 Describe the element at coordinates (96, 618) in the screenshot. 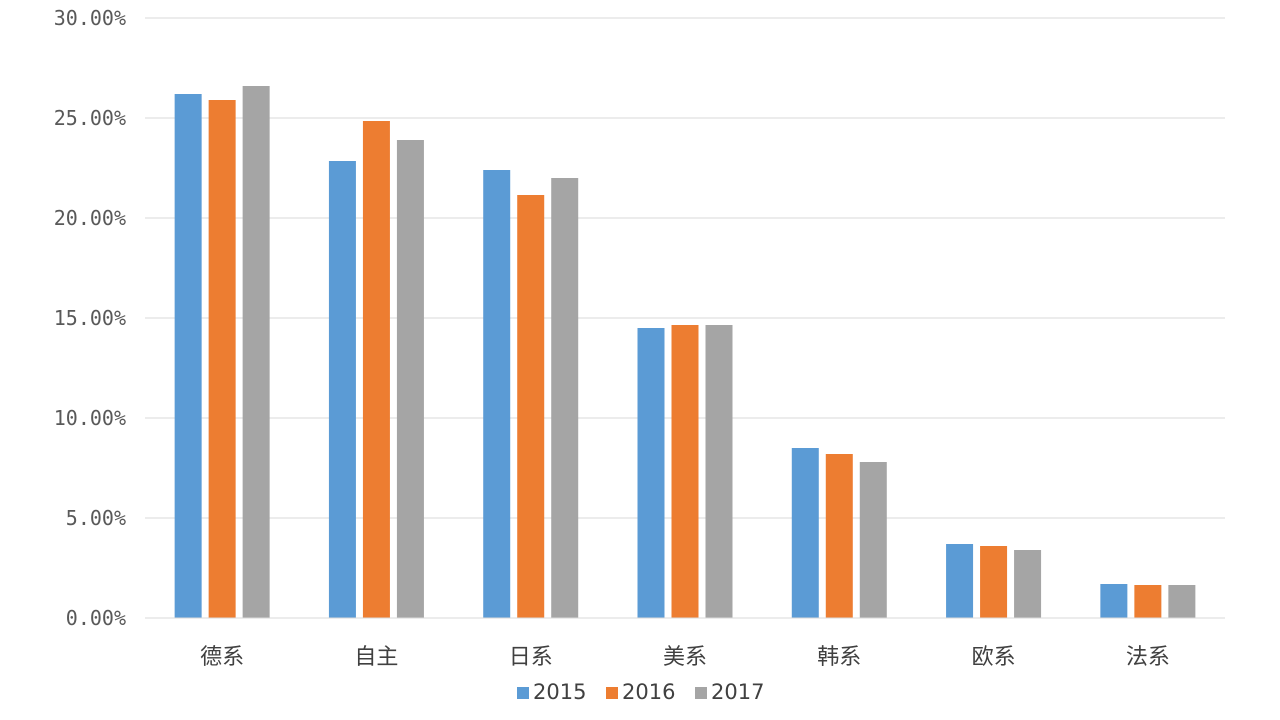

I see `y-tick-label: 0.00%` at that location.